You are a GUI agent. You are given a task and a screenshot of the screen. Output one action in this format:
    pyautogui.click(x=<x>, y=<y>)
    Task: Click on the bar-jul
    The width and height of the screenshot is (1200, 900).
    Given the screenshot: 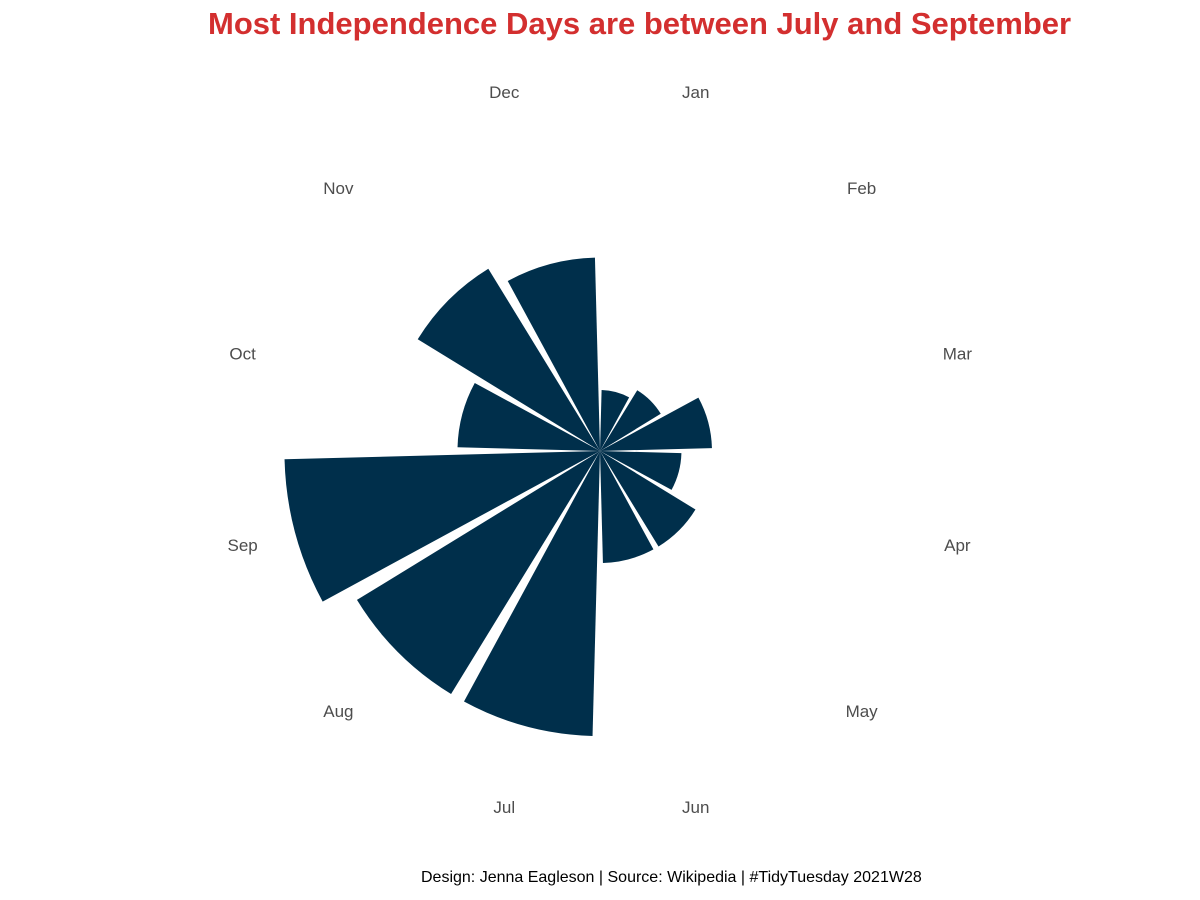 What is the action you would take?
    pyautogui.click(x=531, y=593)
    